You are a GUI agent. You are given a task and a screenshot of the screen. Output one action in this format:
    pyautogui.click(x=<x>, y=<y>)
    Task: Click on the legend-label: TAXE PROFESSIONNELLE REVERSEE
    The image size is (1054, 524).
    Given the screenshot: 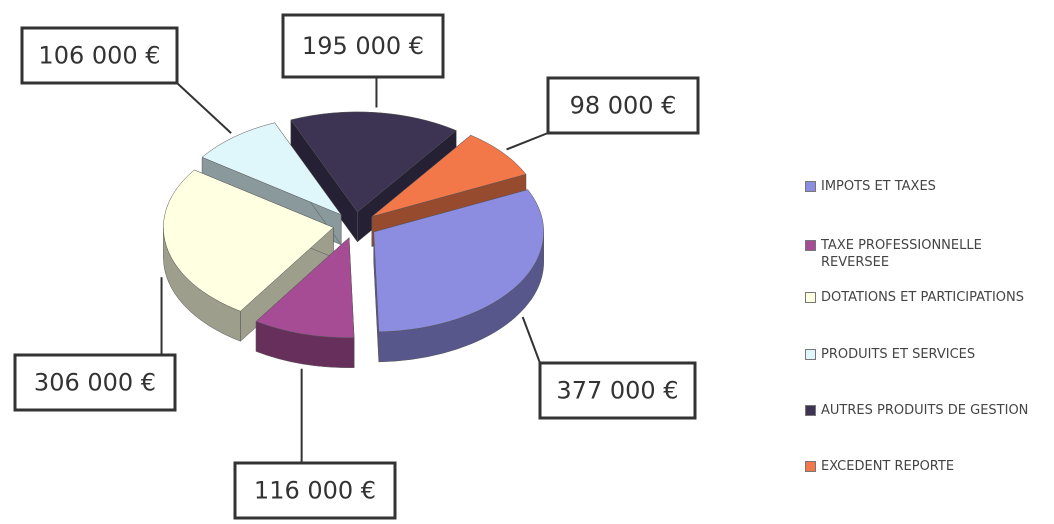 What is the action you would take?
    pyautogui.click(x=901, y=254)
    